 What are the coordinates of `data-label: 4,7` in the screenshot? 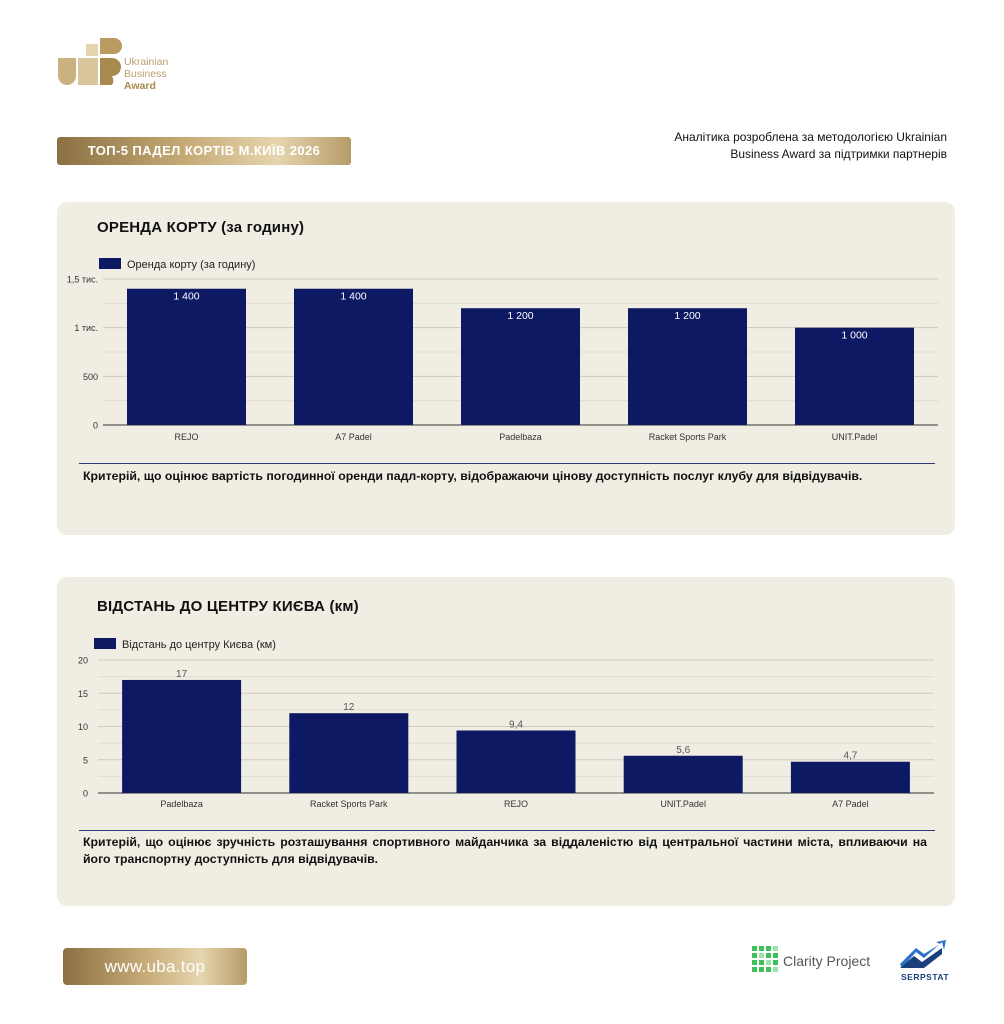 It's located at (850, 756).